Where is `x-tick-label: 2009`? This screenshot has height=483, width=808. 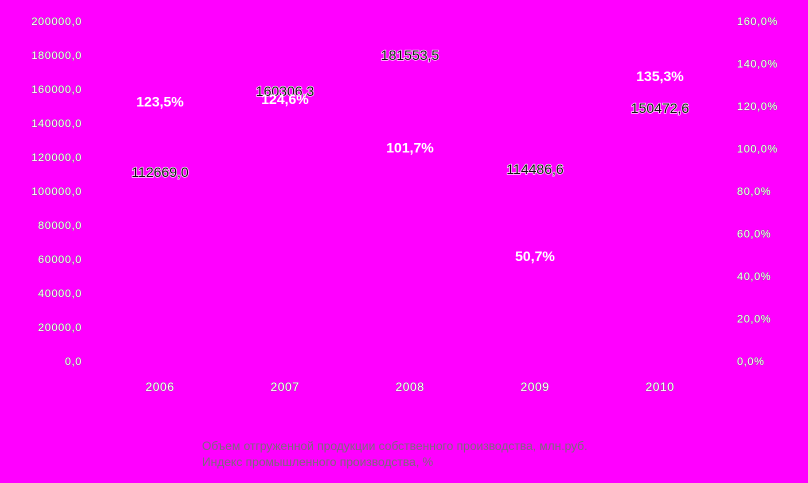
x-tick-label: 2009 is located at coordinates (534, 387).